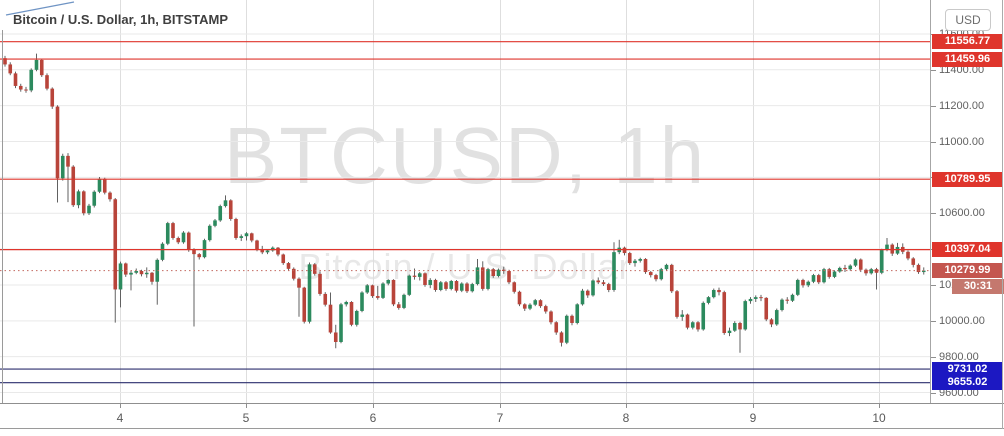  I want to click on price-level-label: 10789.95, so click(967, 179).